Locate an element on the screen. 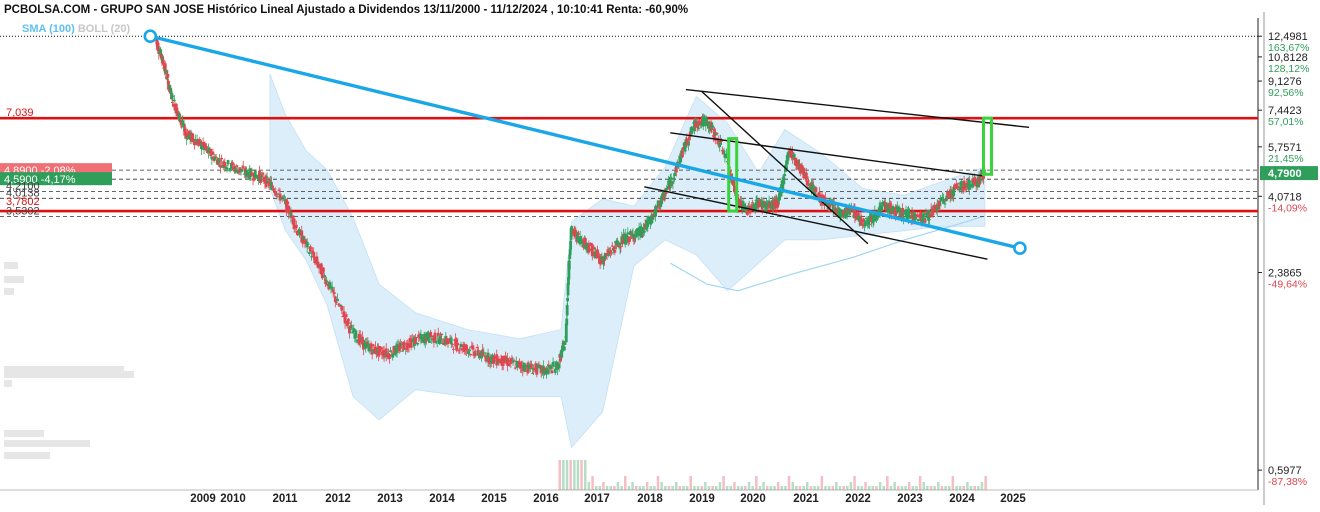 The image size is (1320, 512). volume-profile-bar is located at coordinates (11, 265).